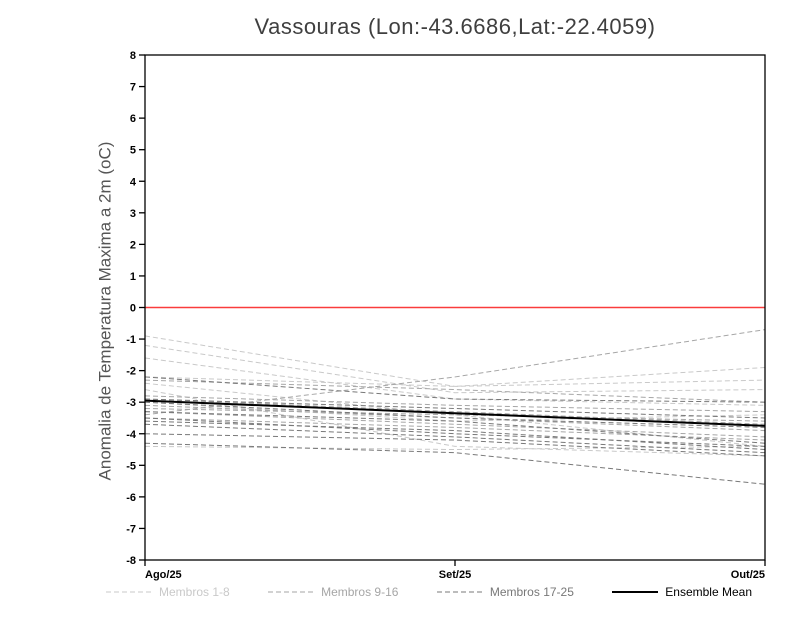 This screenshot has height=618, width=800. I want to click on svg-text: 3, so click(133, 214).